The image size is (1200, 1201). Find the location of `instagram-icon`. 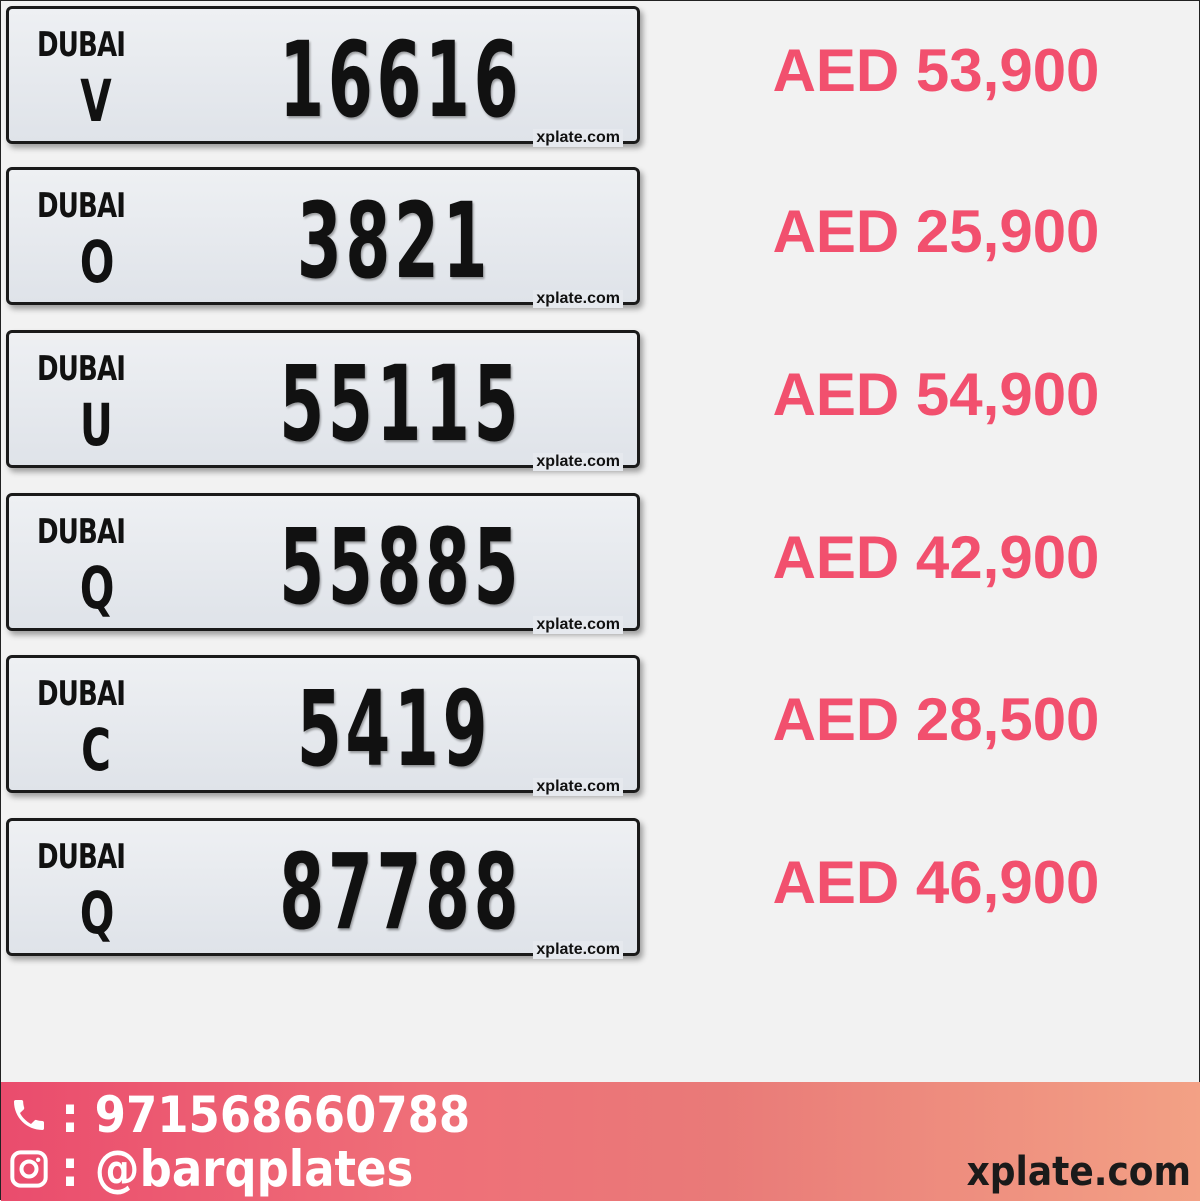

instagram-icon is located at coordinates (29, 1169).